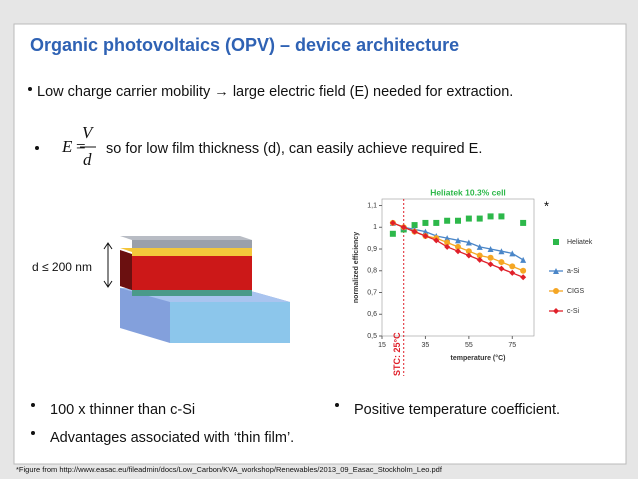 This screenshot has height=479, width=638. Describe the element at coordinates (458, 267) in the screenshot. I see `plot-frame` at that location.